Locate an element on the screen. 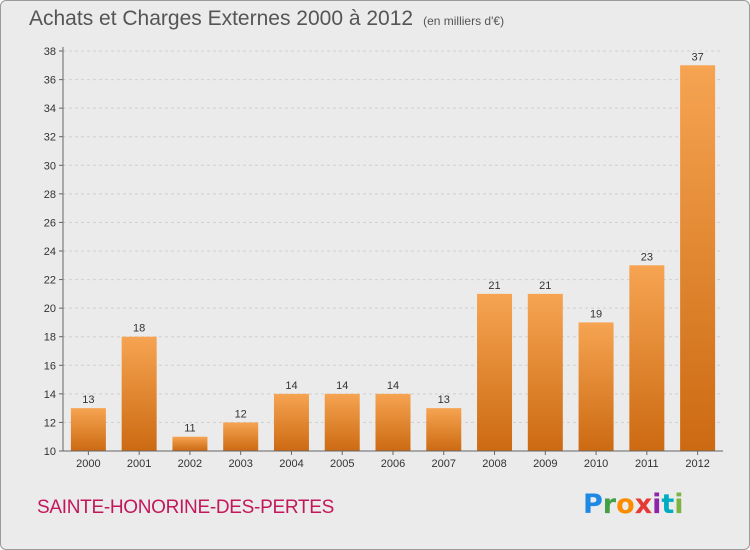  value-label-2006: 14 is located at coordinates (393, 386).